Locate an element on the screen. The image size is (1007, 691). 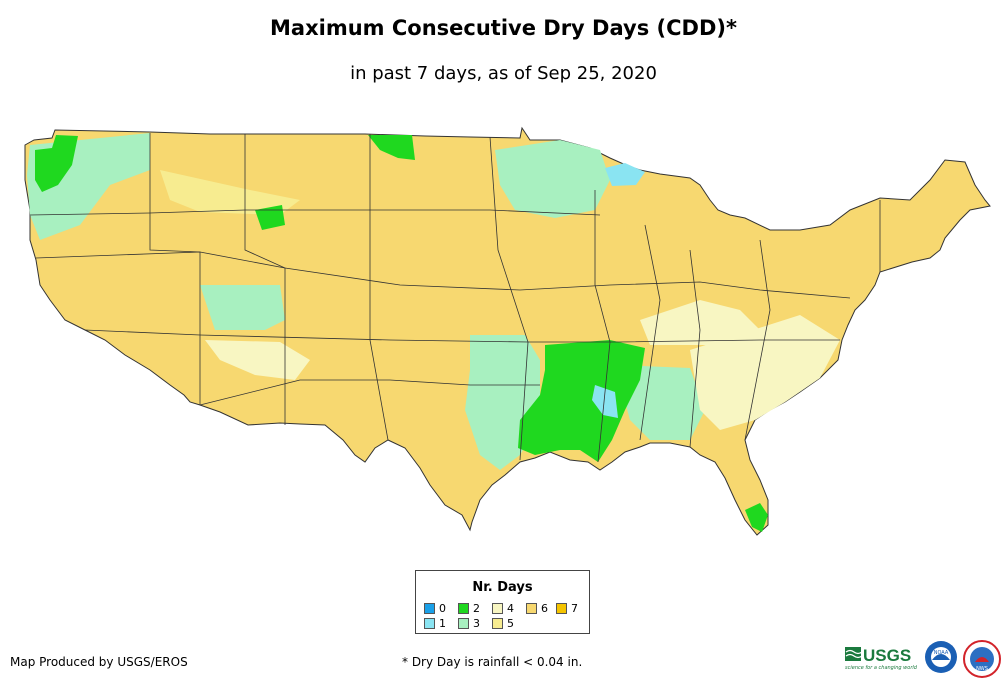
legend-label: 0 is located at coordinates (442, 608).